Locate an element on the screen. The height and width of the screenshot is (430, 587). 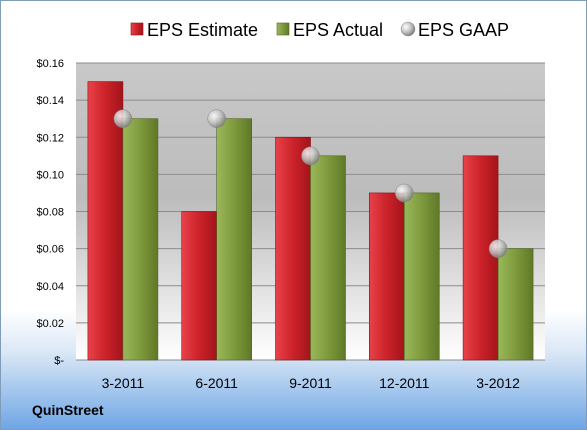
y-tick-label: $0.06 is located at coordinates (50, 250).